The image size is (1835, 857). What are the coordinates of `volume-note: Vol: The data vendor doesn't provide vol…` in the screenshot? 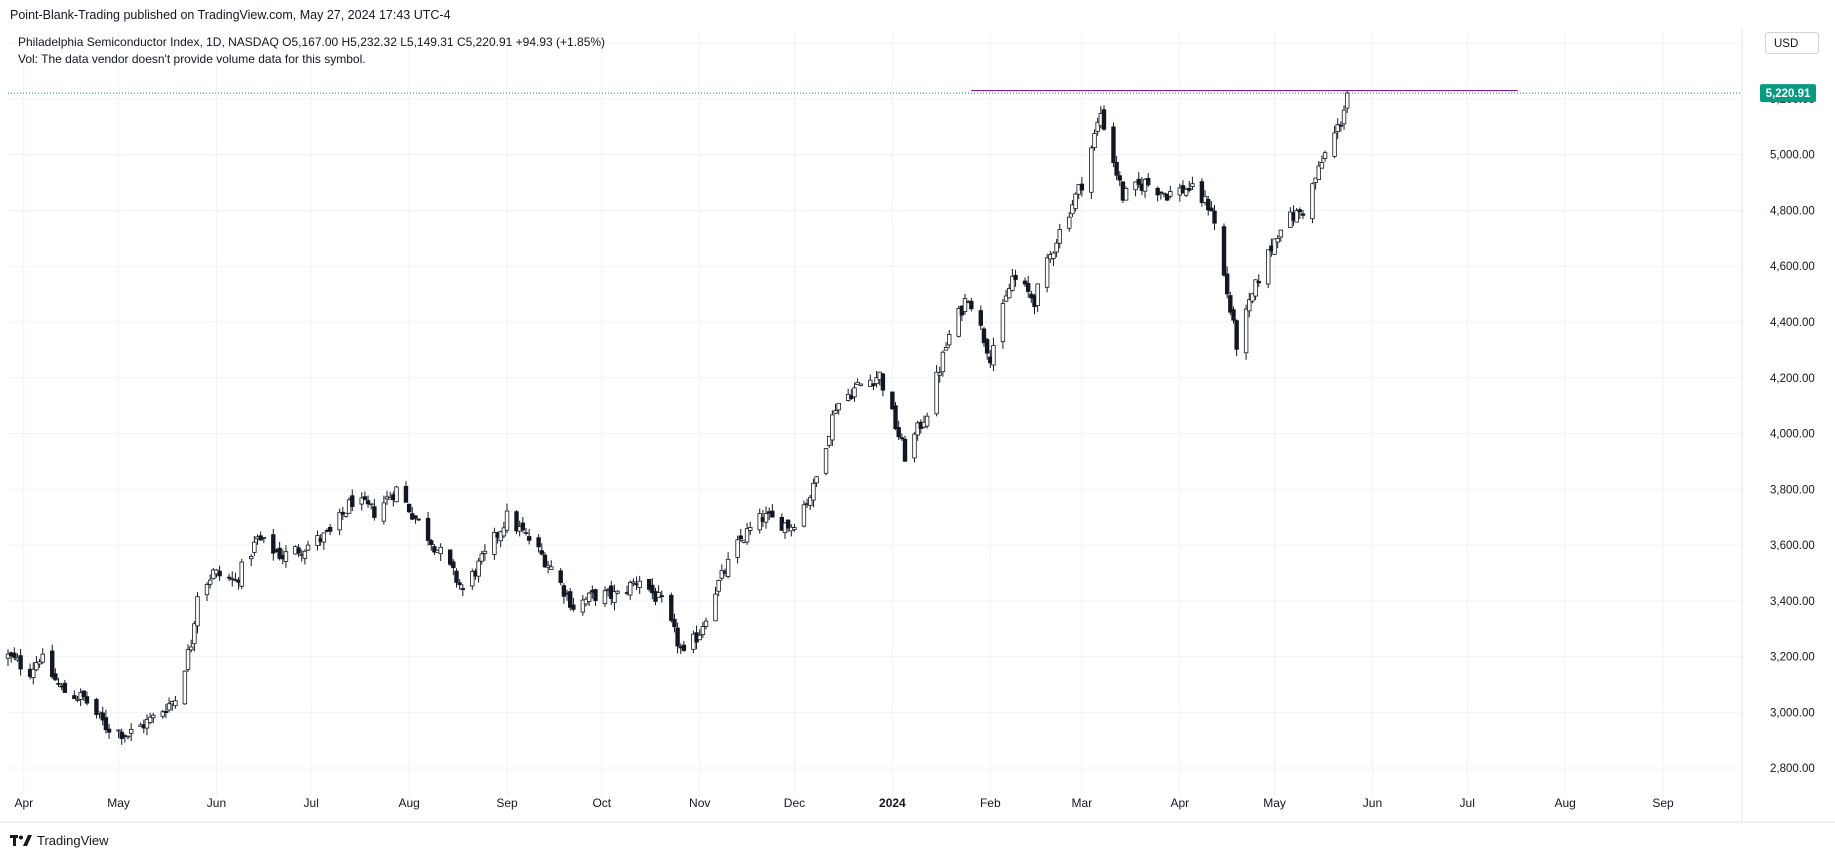 It's located at (192, 59).